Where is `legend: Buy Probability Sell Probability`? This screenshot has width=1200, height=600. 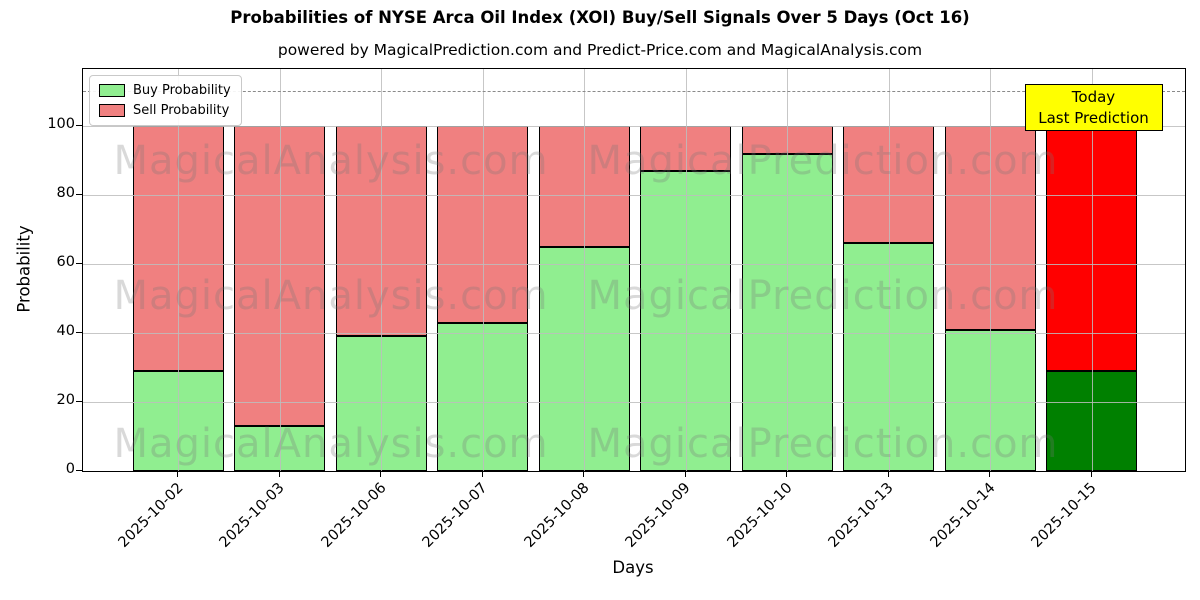
legend: Buy Probability Sell Probability is located at coordinates (165, 100).